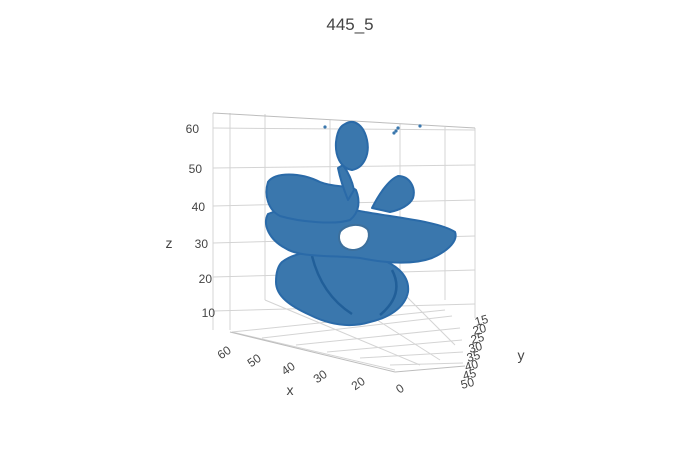 The height and width of the screenshot is (450, 700). What do you see at coordinates (481, 320) in the screenshot?
I see `y-tick-label: 15` at bounding box center [481, 320].